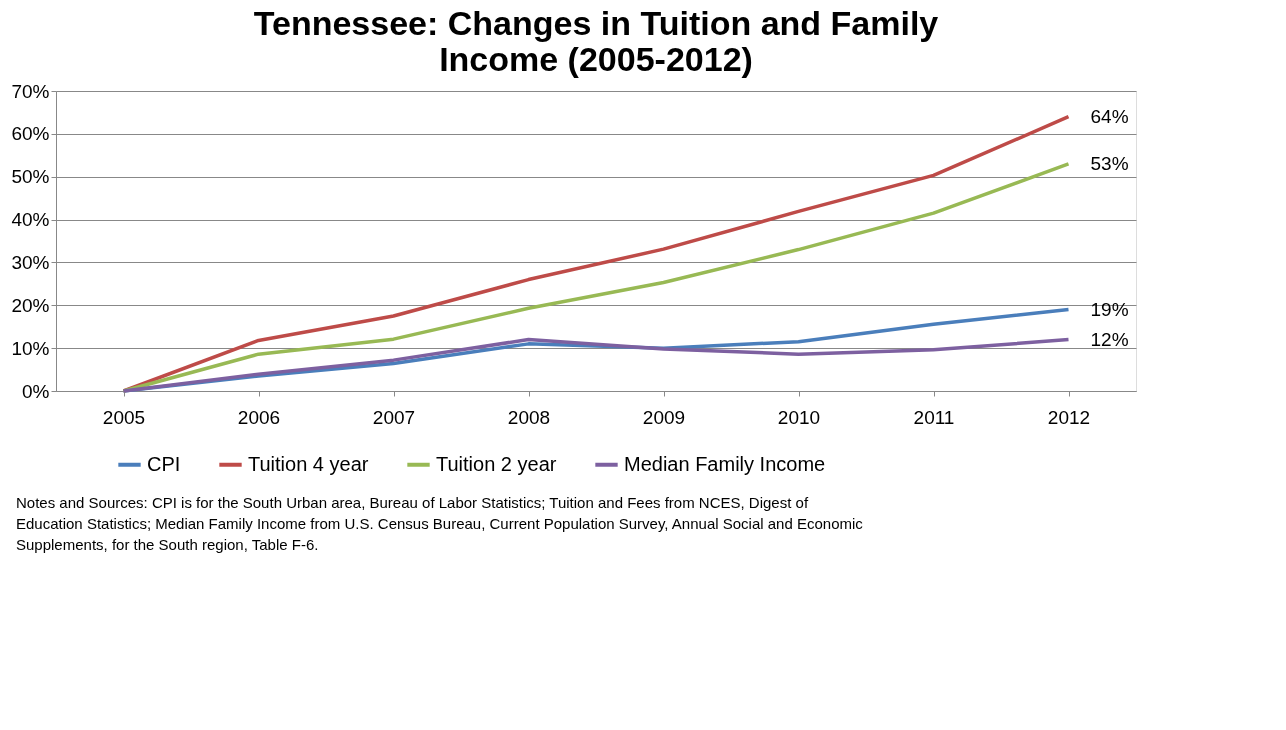 The height and width of the screenshot is (730, 1286). I want to click on x-tick-label: 2005, so click(124, 417).